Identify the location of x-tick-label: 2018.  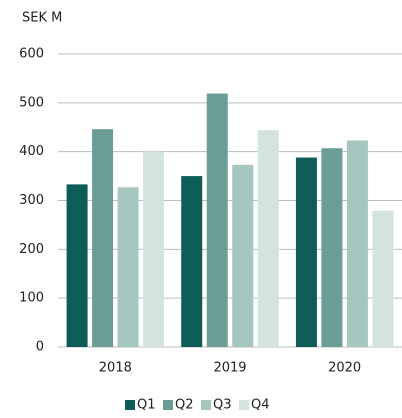
(115, 368).